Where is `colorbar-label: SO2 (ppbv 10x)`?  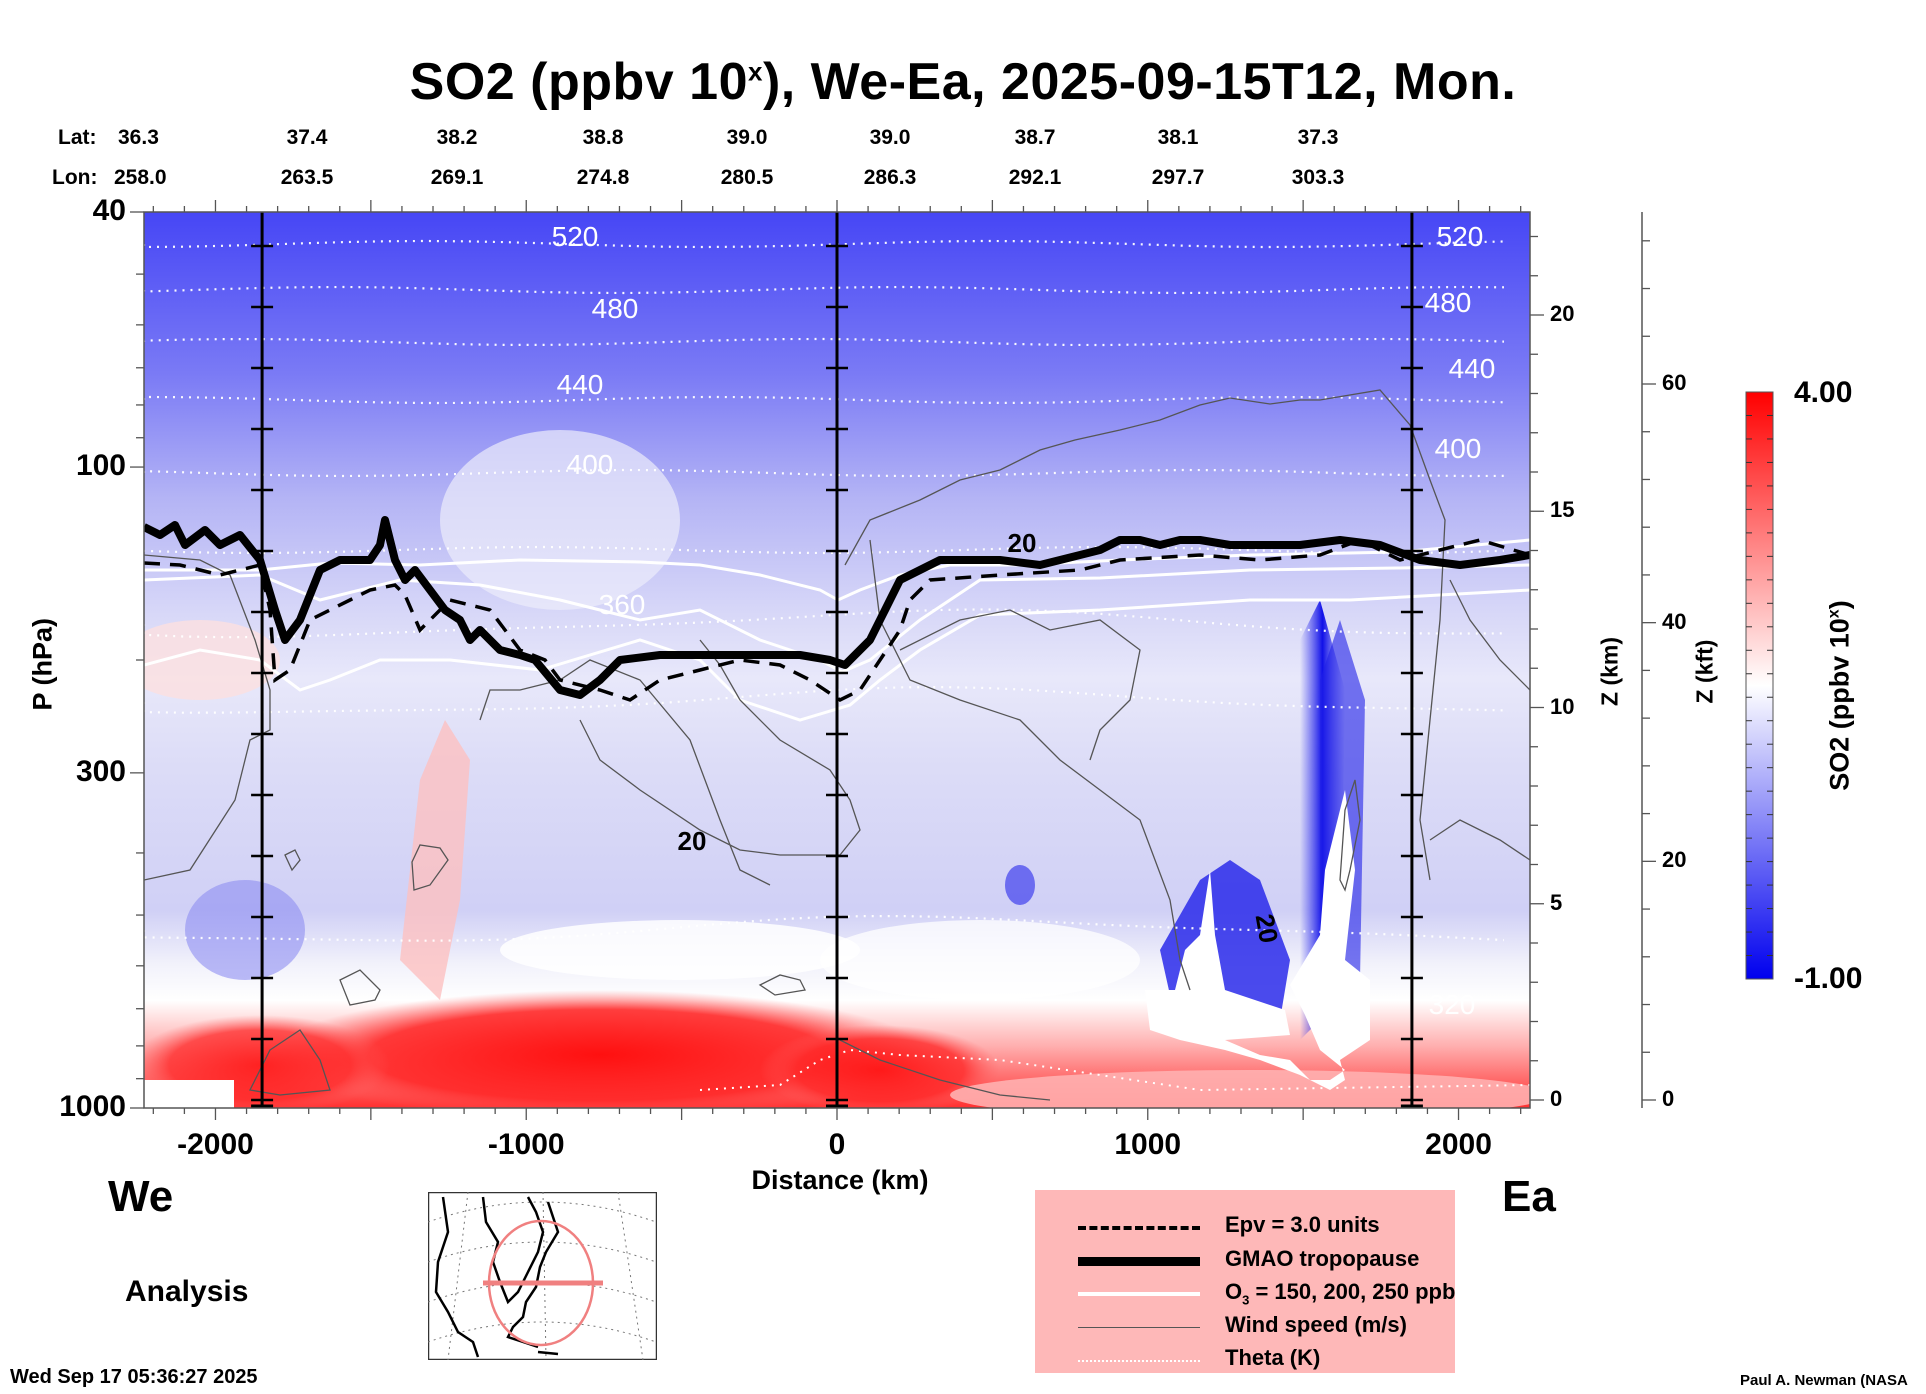
colorbar-label: SO2 (ppbv 10x) is located at coordinates (1840, 696).